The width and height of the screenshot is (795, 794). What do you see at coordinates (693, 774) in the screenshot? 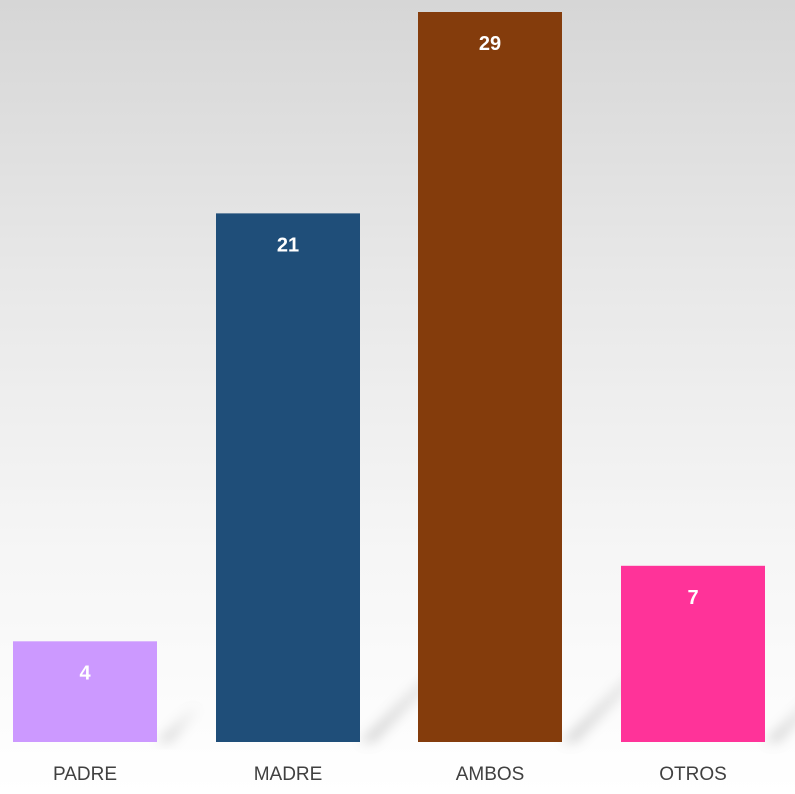
I see `x-tick-label-otros: OTROS` at bounding box center [693, 774].